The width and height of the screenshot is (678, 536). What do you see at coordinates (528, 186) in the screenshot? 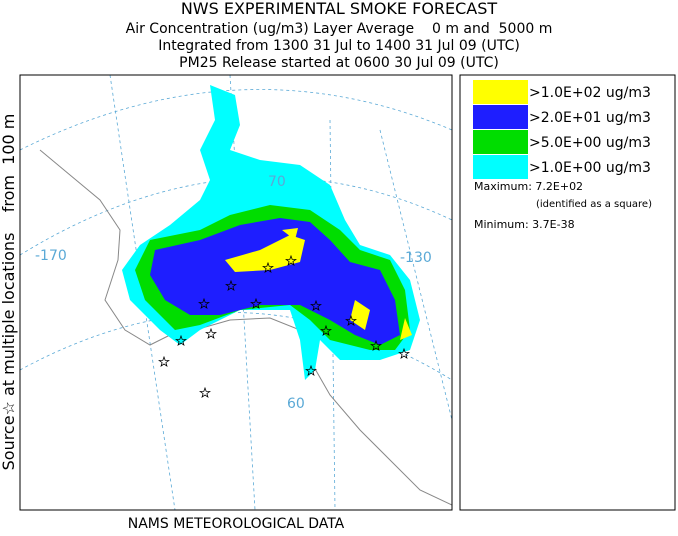
I see `maximum: Maximum: 7.2E+02` at bounding box center [528, 186].